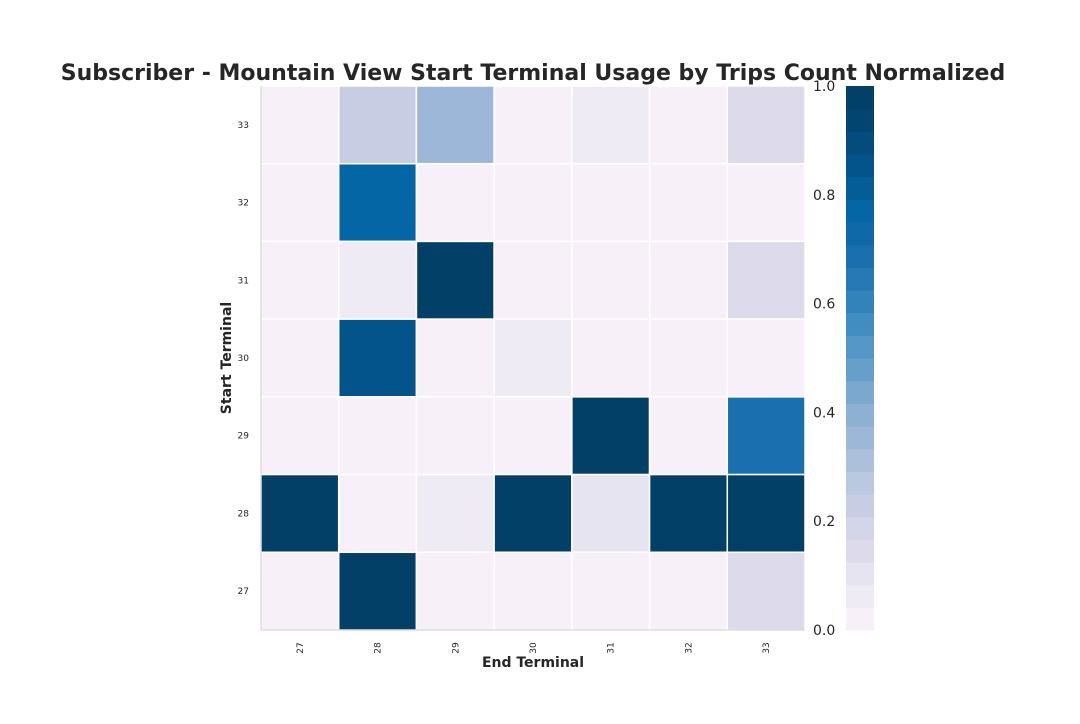 This screenshot has height=724, width=1080. I want to click on y-tick-label: 33, so click(243, 126).